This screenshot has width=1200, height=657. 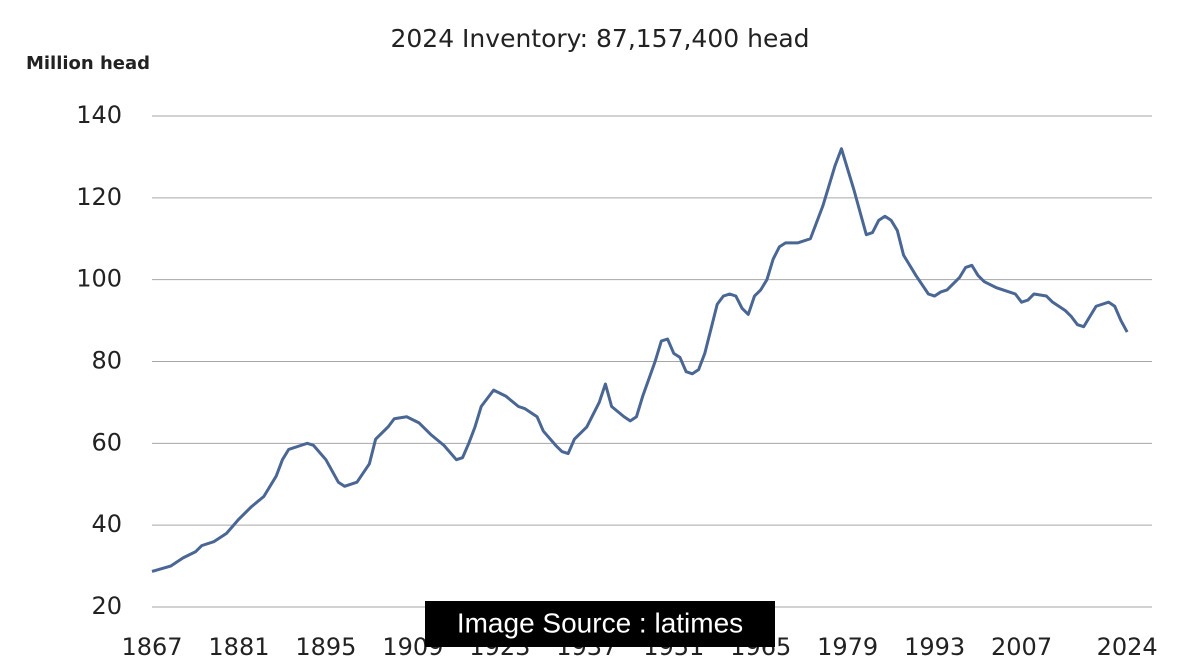 What do you see at coordinates (238, 645) in the screenshot?
I see `x-tick-label: 1881` at bounding box center [238, 645].